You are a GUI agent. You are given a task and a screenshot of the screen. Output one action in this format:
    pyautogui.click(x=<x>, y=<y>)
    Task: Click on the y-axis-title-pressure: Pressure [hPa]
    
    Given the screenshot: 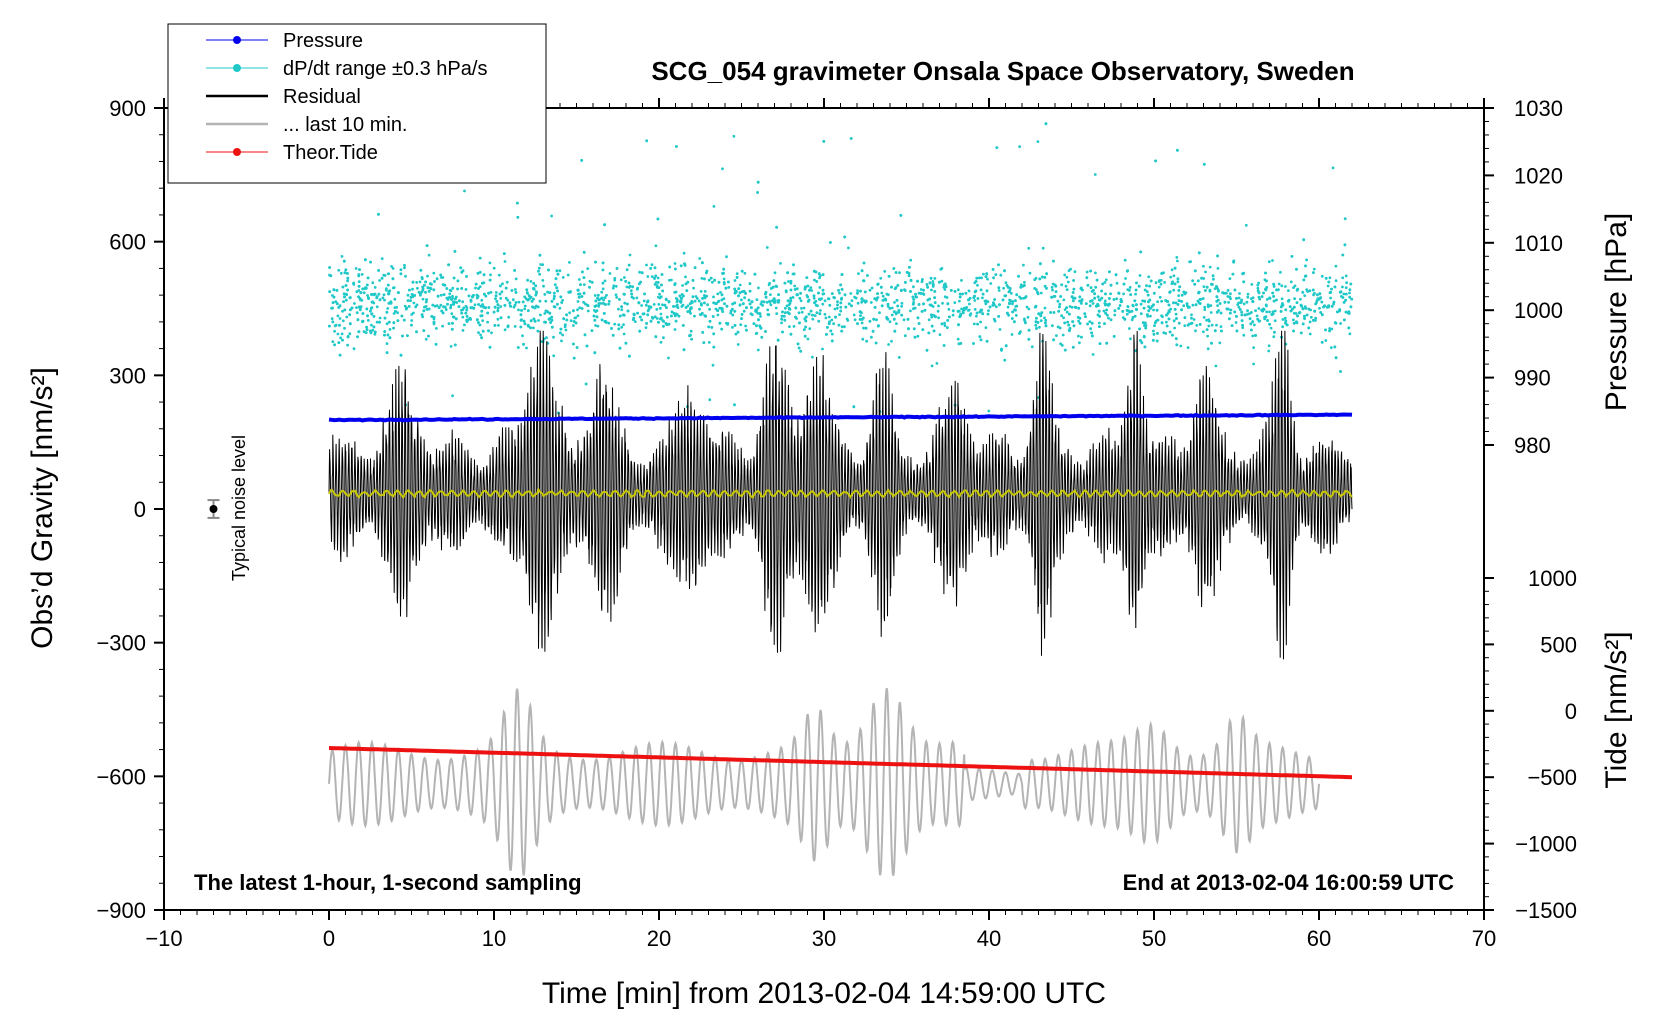 What is the action you would take?
    pyautogui.click(x=1616, y=312)
    